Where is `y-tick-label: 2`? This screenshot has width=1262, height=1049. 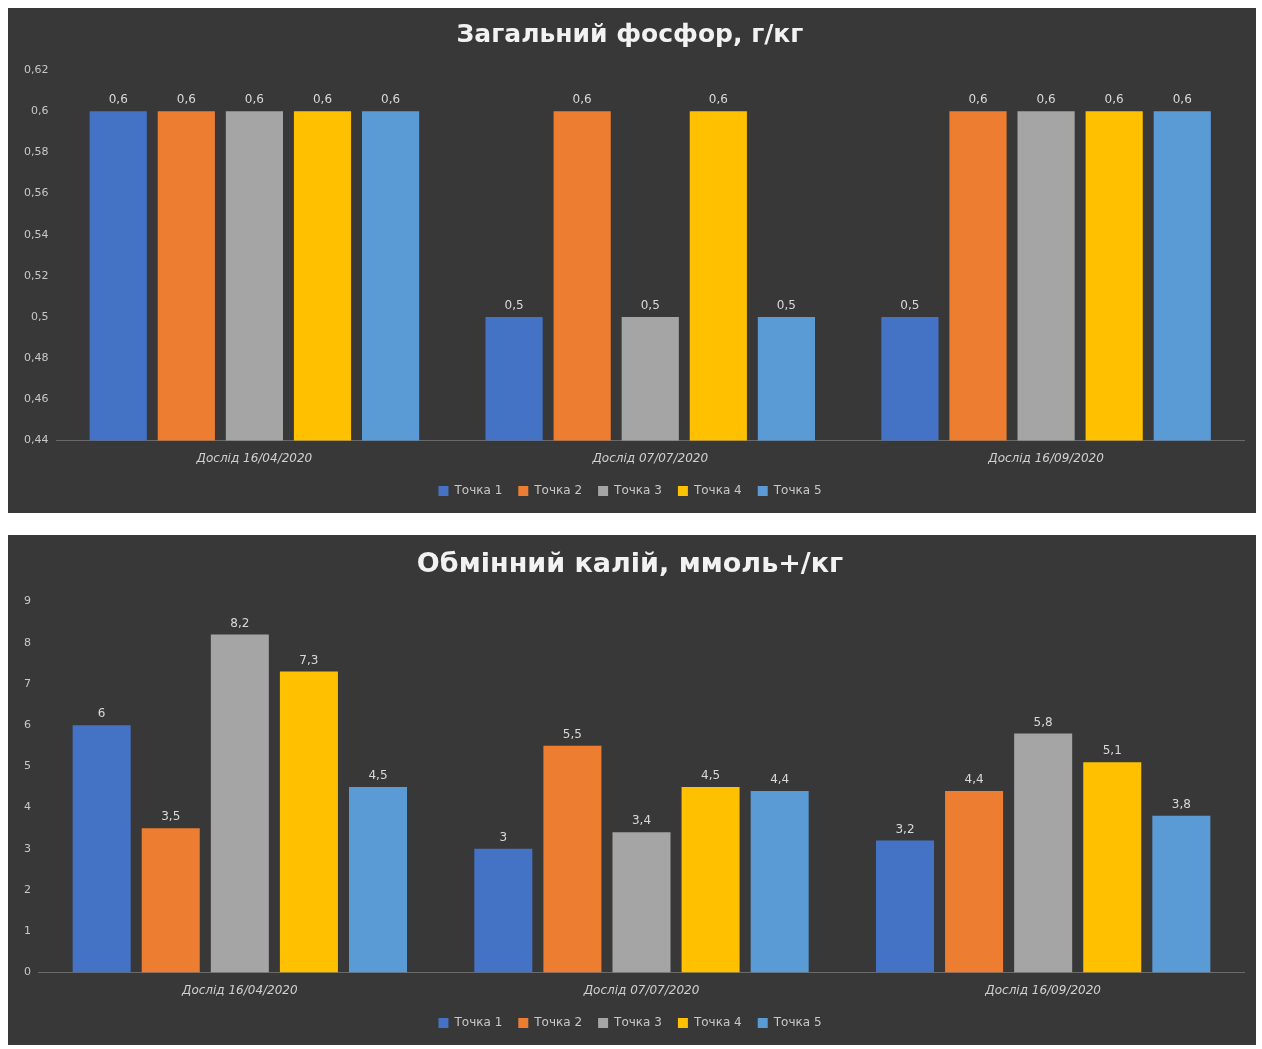
y-tick-label: 2 is located at coordinates (27, 889).